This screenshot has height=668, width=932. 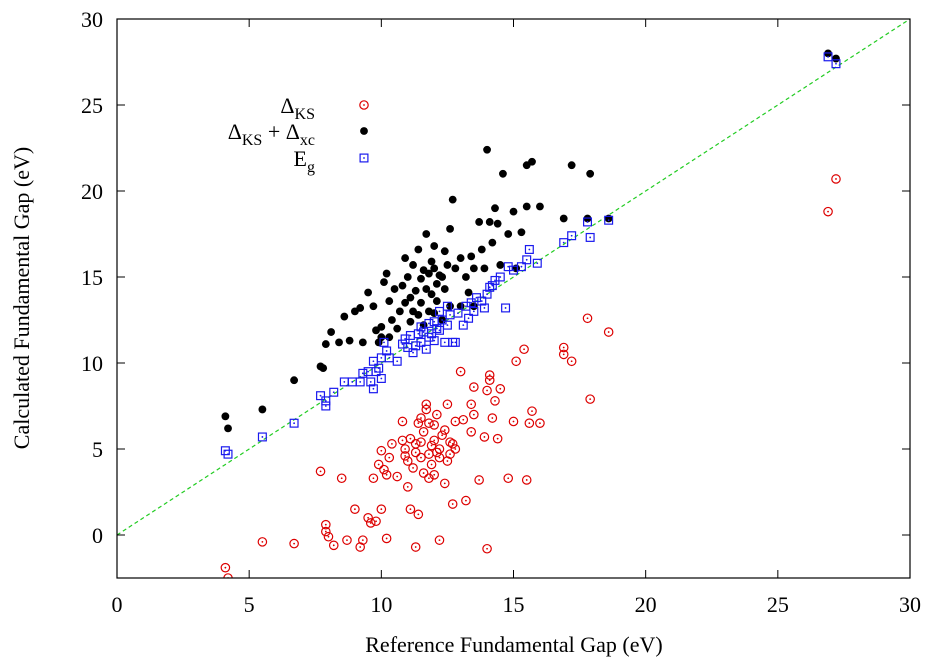 I want to click on x-tick-label: 0, so click(x=117, y=604).